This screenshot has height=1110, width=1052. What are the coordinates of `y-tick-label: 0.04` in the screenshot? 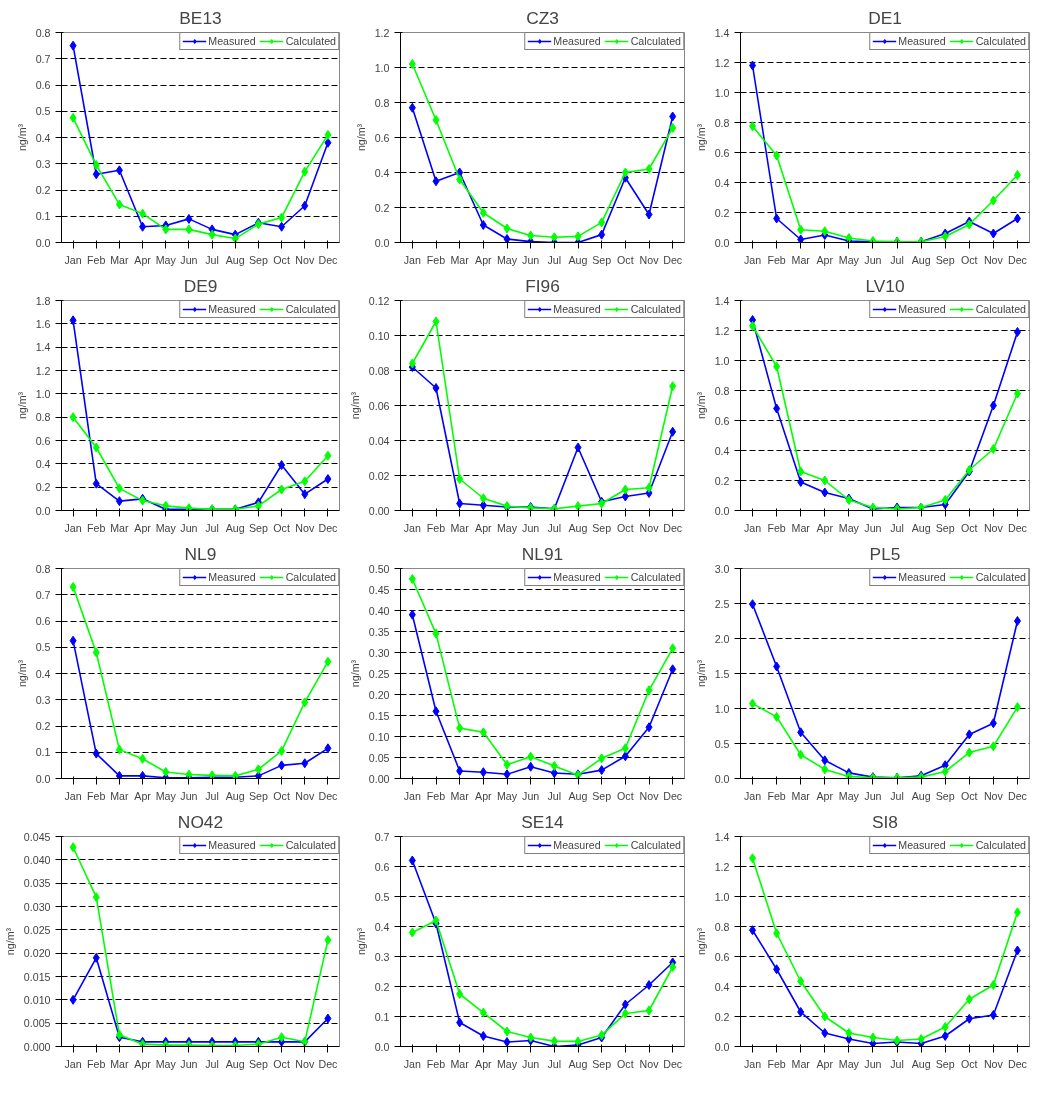 It's located at (379, 440).